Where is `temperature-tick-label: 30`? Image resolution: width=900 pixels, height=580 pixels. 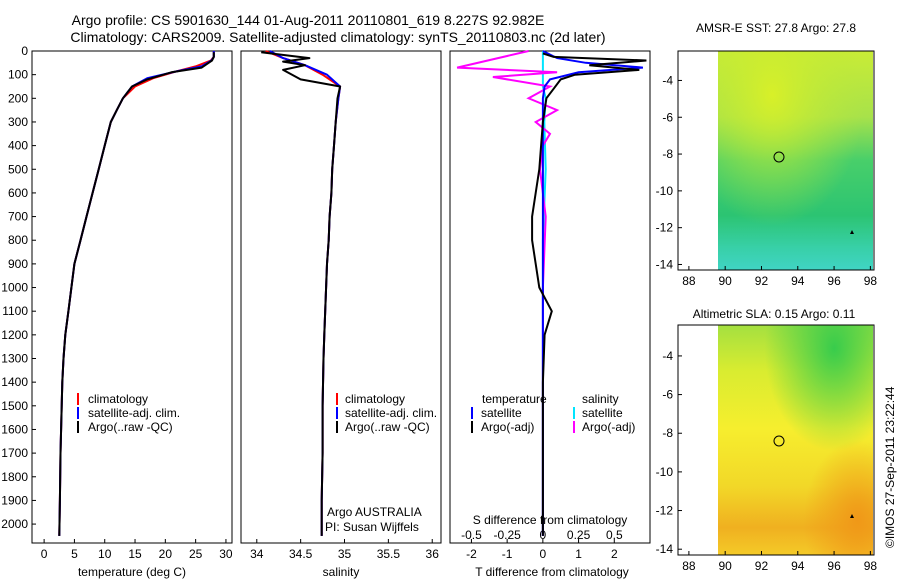
temperature-tick-label: 30 is located at coordinates (226, 554).